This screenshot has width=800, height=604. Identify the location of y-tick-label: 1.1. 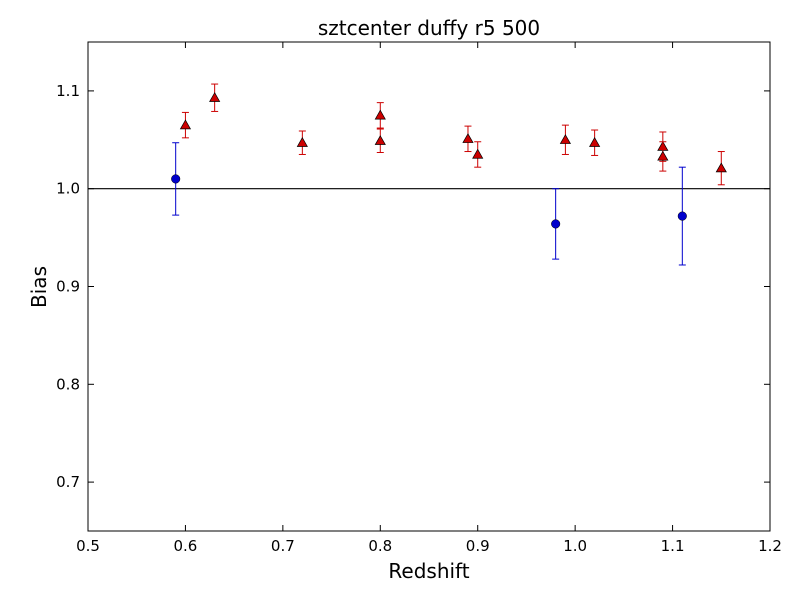
(68, 91).